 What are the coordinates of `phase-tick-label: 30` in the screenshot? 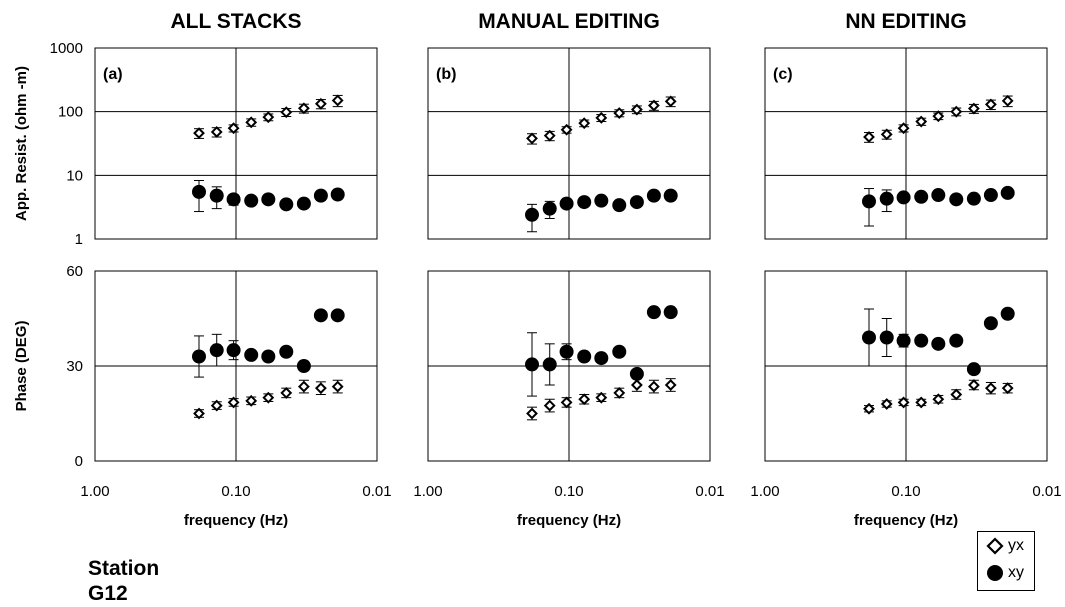 It's located at (74, 366).